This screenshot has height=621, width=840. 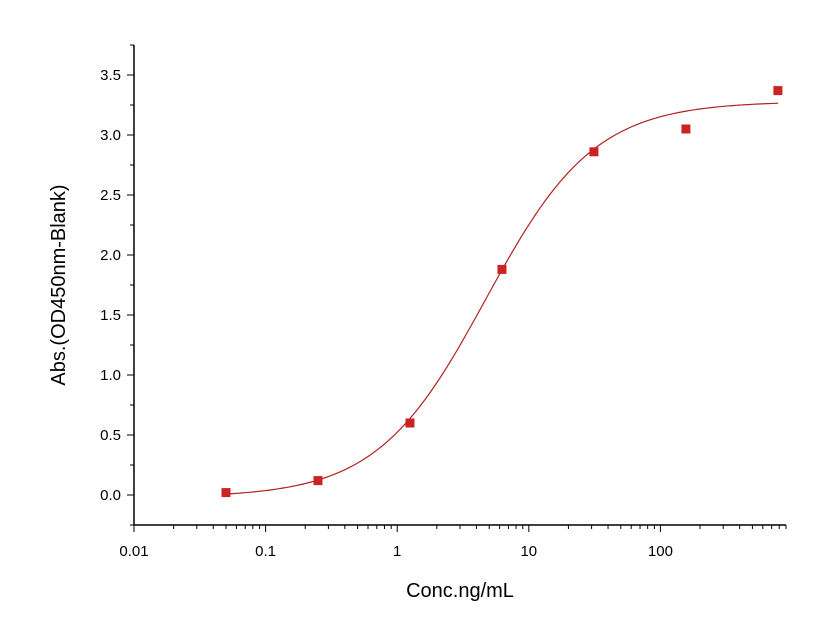 I want to click on y-tick-label: 0.5, so click(x=110, y=435).